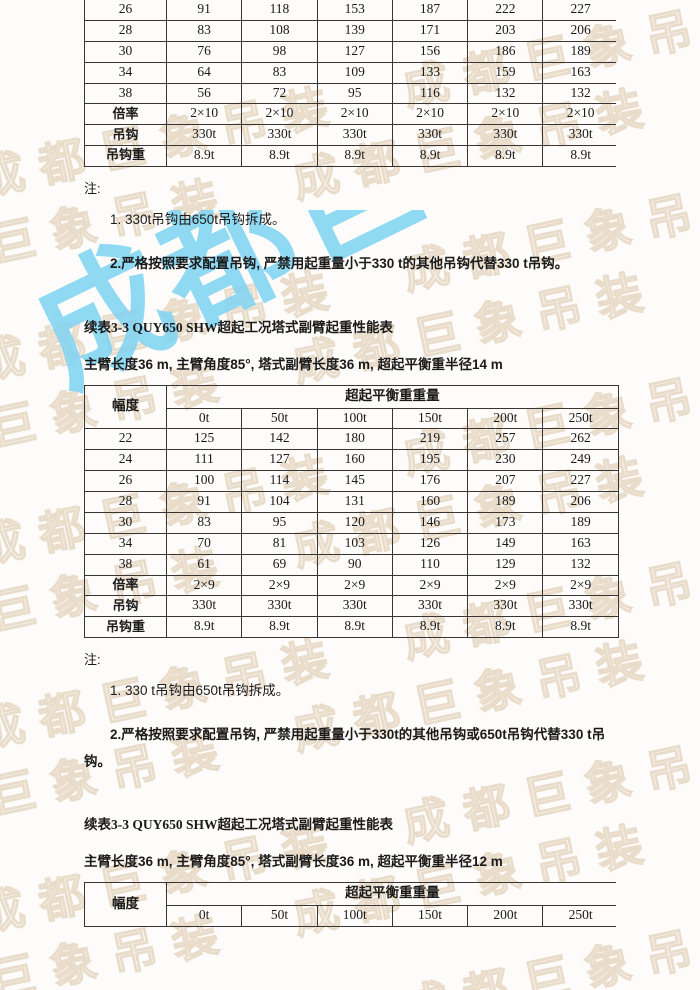 The height and width of the screenshot is (990, 700). Describe the element at coordinates (350, 93) in the screenshot. I see `table-row: 38 56 72 95 116 132 132` at that location.